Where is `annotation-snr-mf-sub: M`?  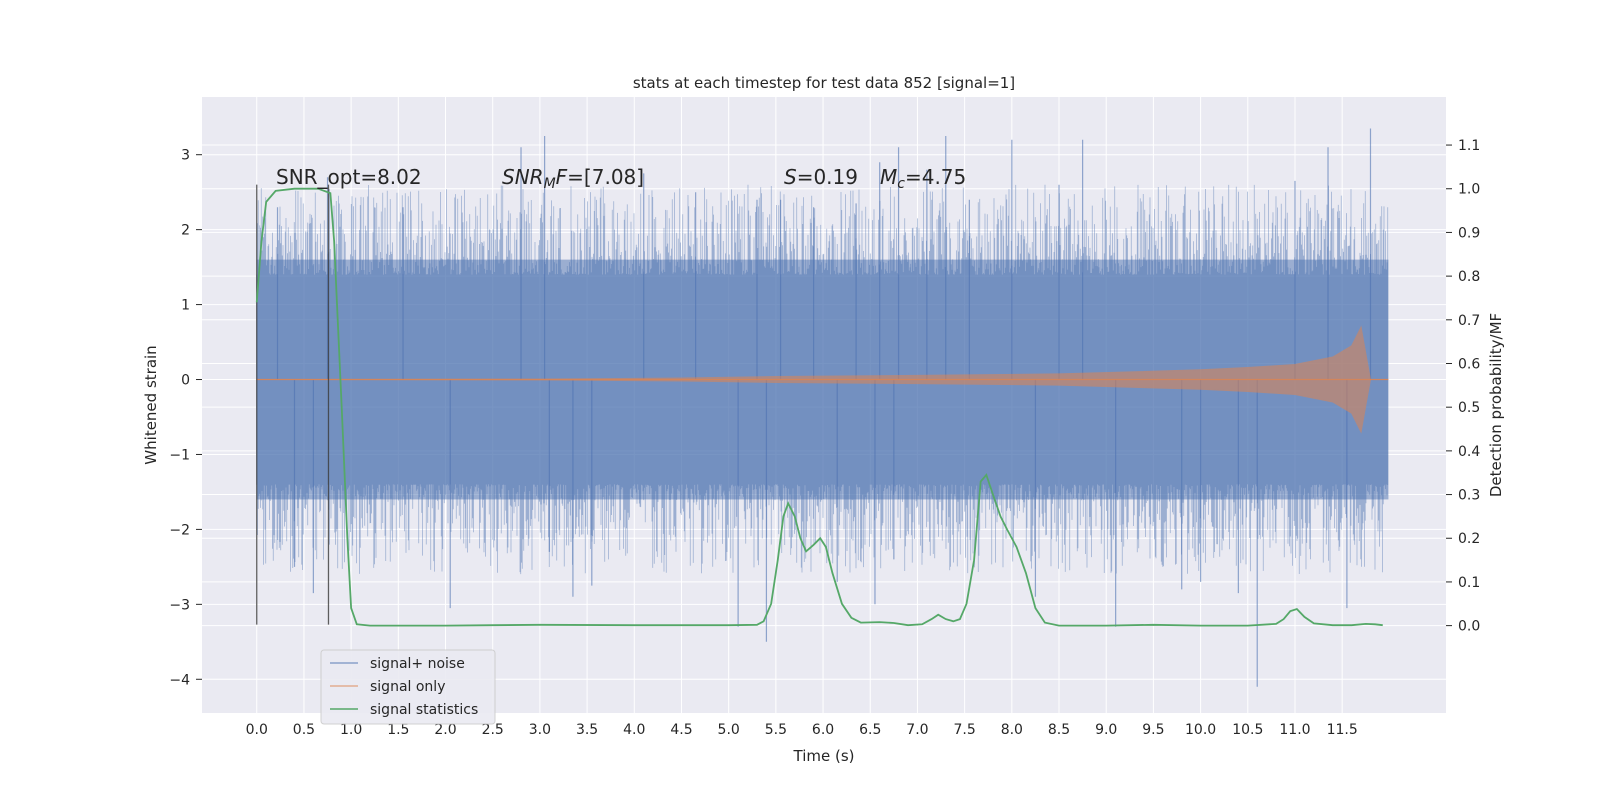 annotation-snr-mf-sub: M is located at coordinates (550, 184).